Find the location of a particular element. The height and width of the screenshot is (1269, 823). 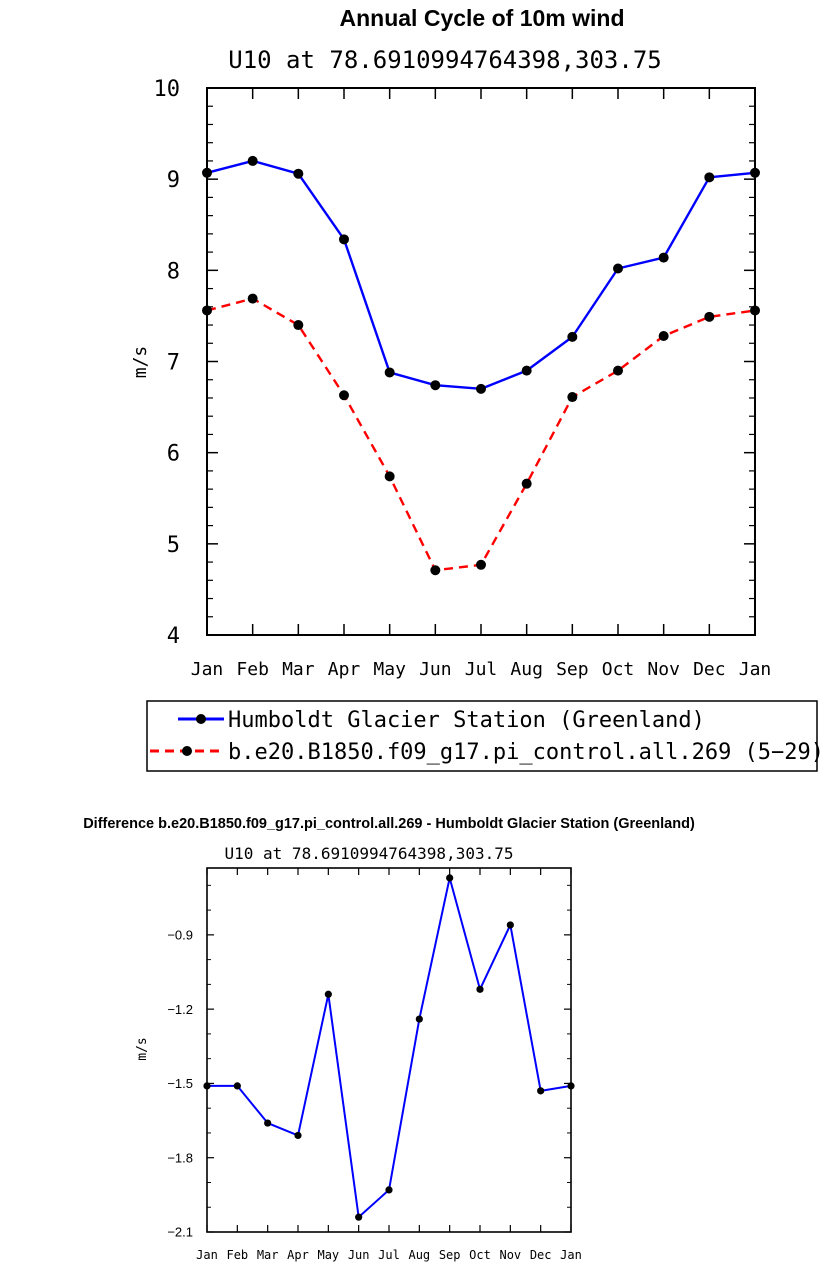

chart1-ylabel: m/s is located at coordinates (140, 362).